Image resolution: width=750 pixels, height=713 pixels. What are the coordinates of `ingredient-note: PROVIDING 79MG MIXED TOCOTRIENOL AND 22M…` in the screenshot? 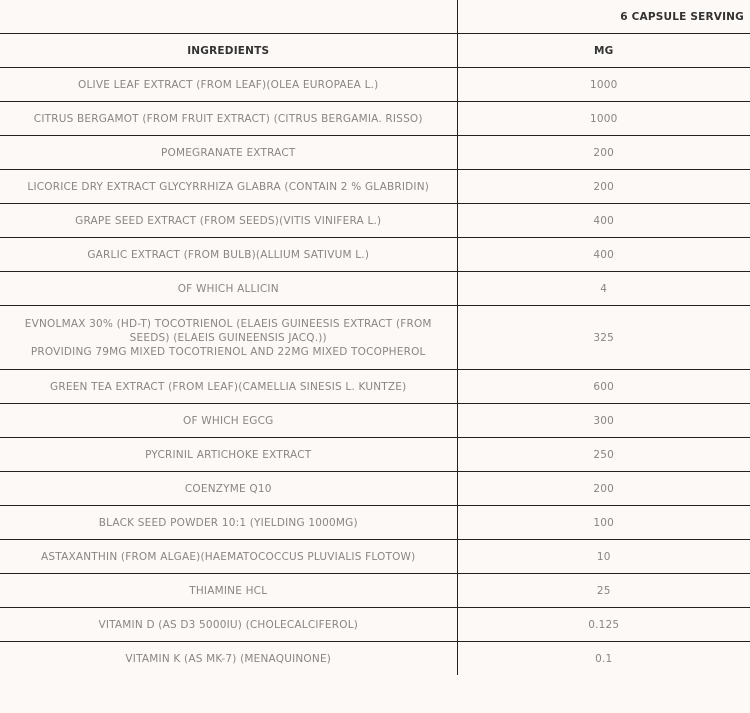 It's located at (228, 351).